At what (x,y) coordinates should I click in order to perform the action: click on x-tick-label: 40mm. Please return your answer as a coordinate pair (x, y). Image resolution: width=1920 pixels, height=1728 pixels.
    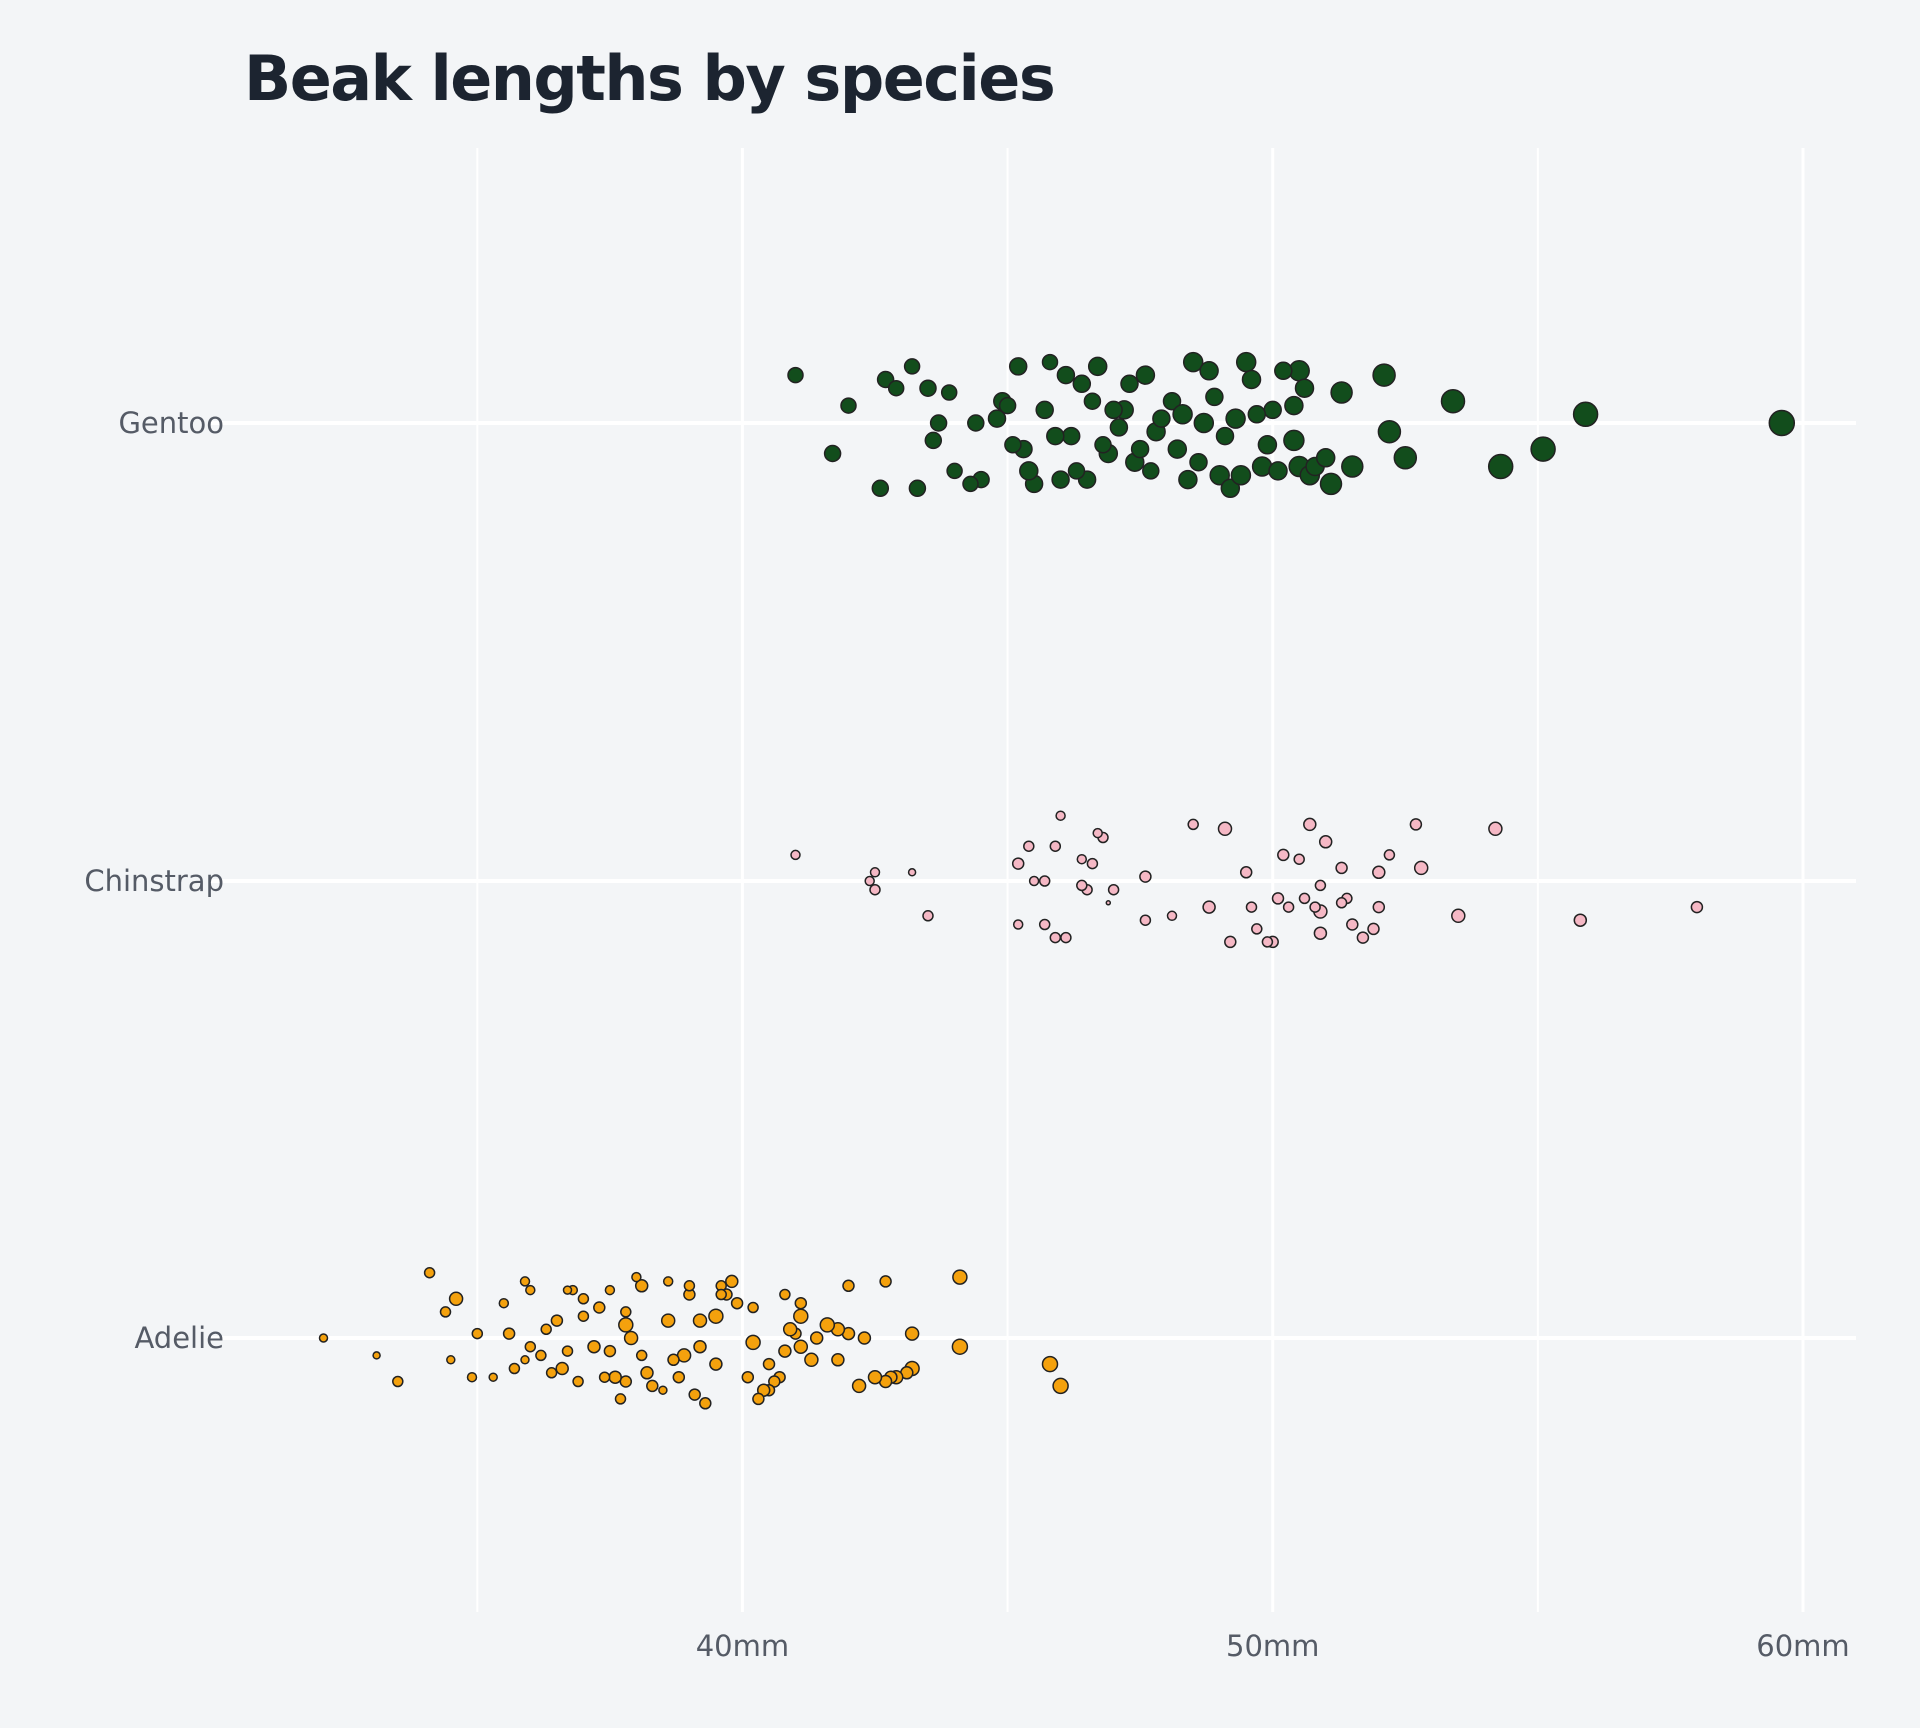
    Looking at the image, I should click on (742, 1646).